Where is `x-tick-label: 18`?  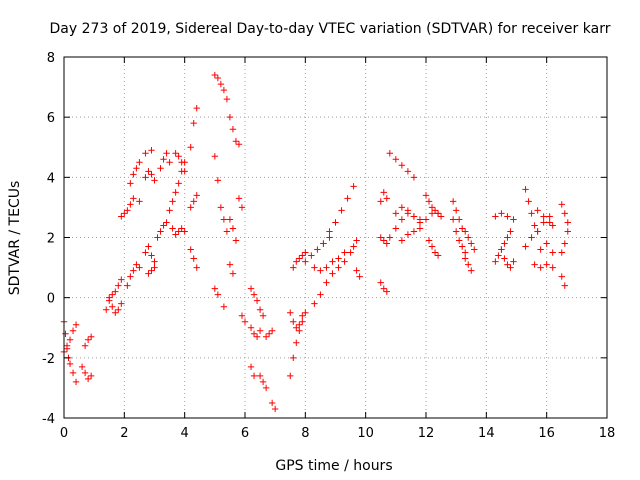
x-tick-label: 18 is located at coordinates (607, 433).